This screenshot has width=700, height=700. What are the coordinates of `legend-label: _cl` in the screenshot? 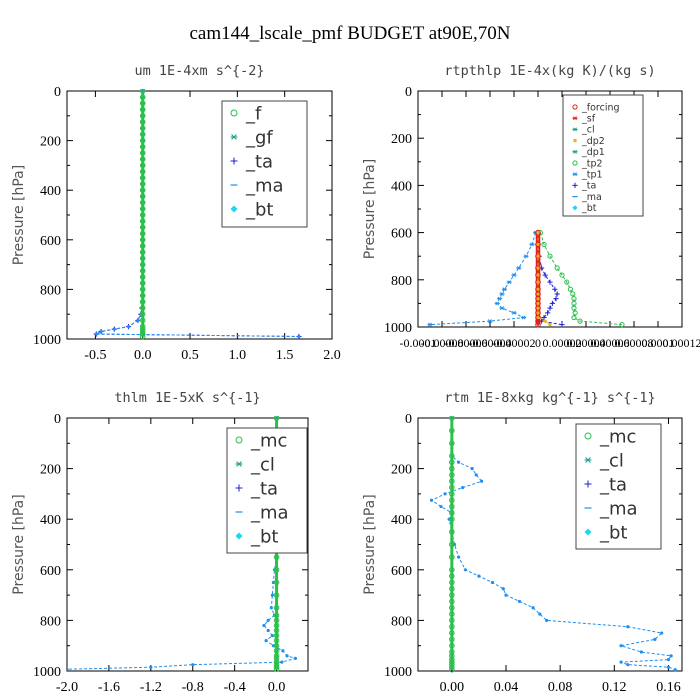 It's located at (588, 130).